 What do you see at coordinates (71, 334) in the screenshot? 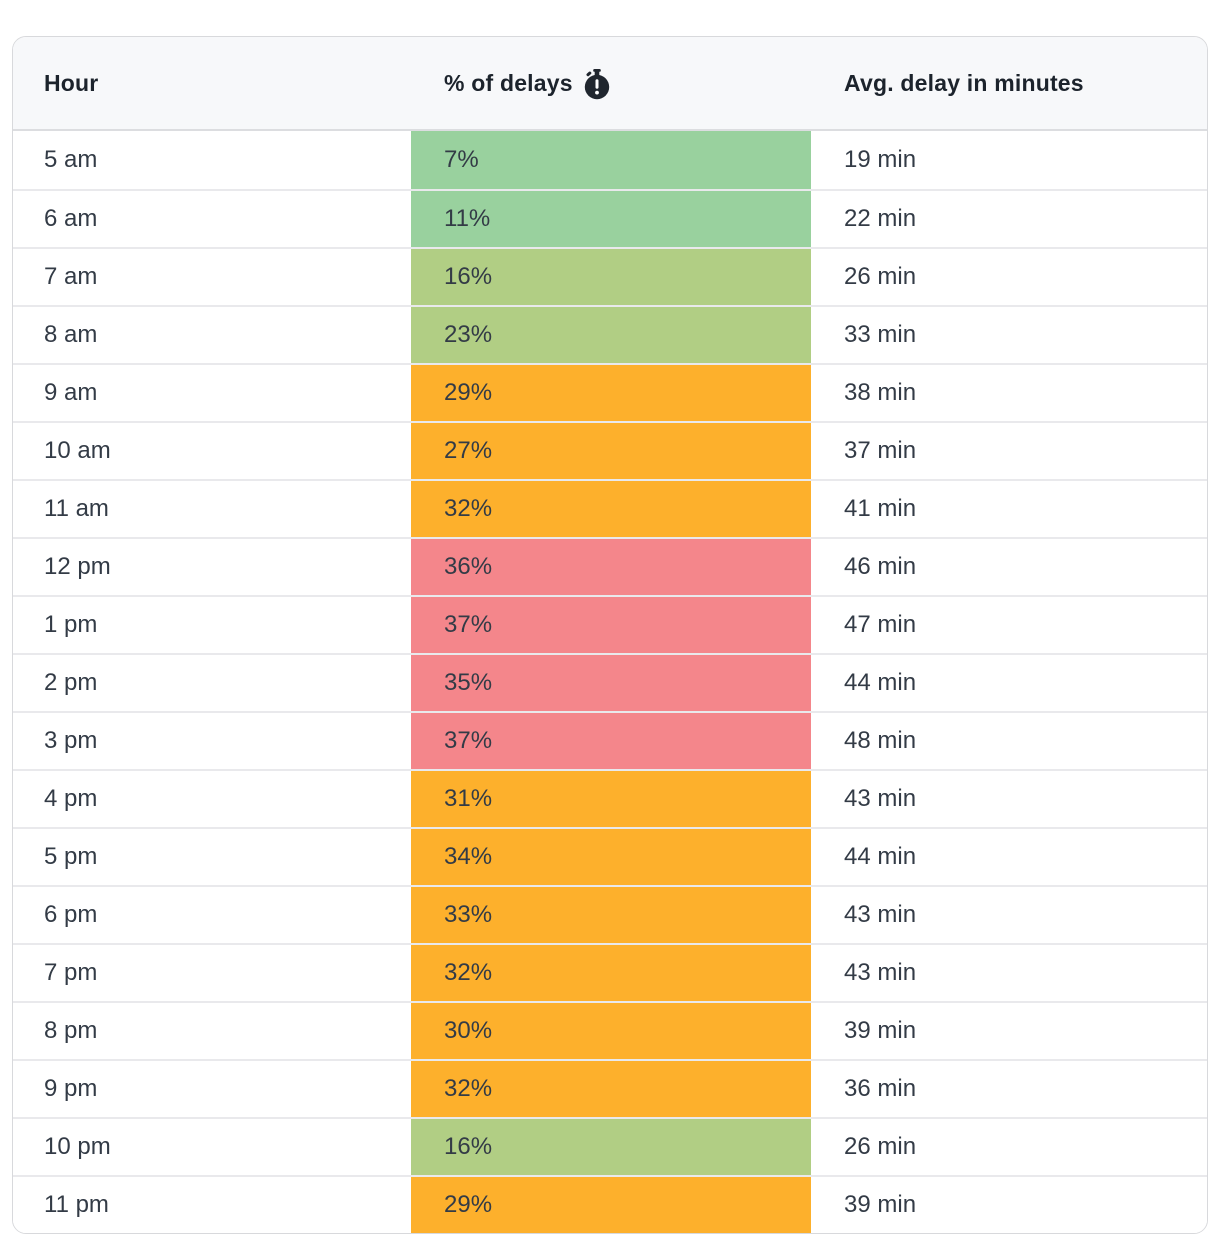
I see `hour-cell: 8 am` at bounding box center [71, 334].